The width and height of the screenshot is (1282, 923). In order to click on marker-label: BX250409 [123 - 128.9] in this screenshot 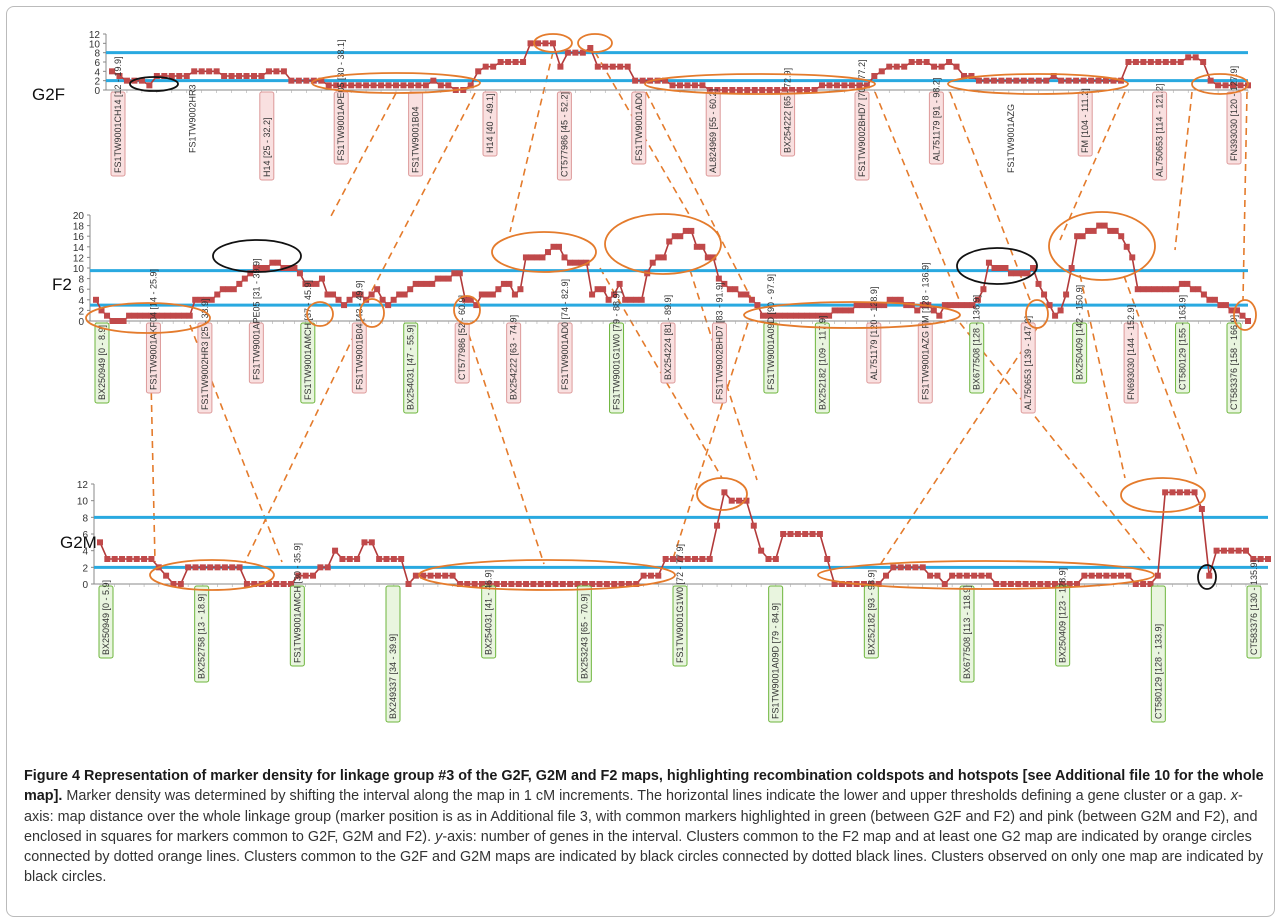, I will do `click(1063, 615)`.